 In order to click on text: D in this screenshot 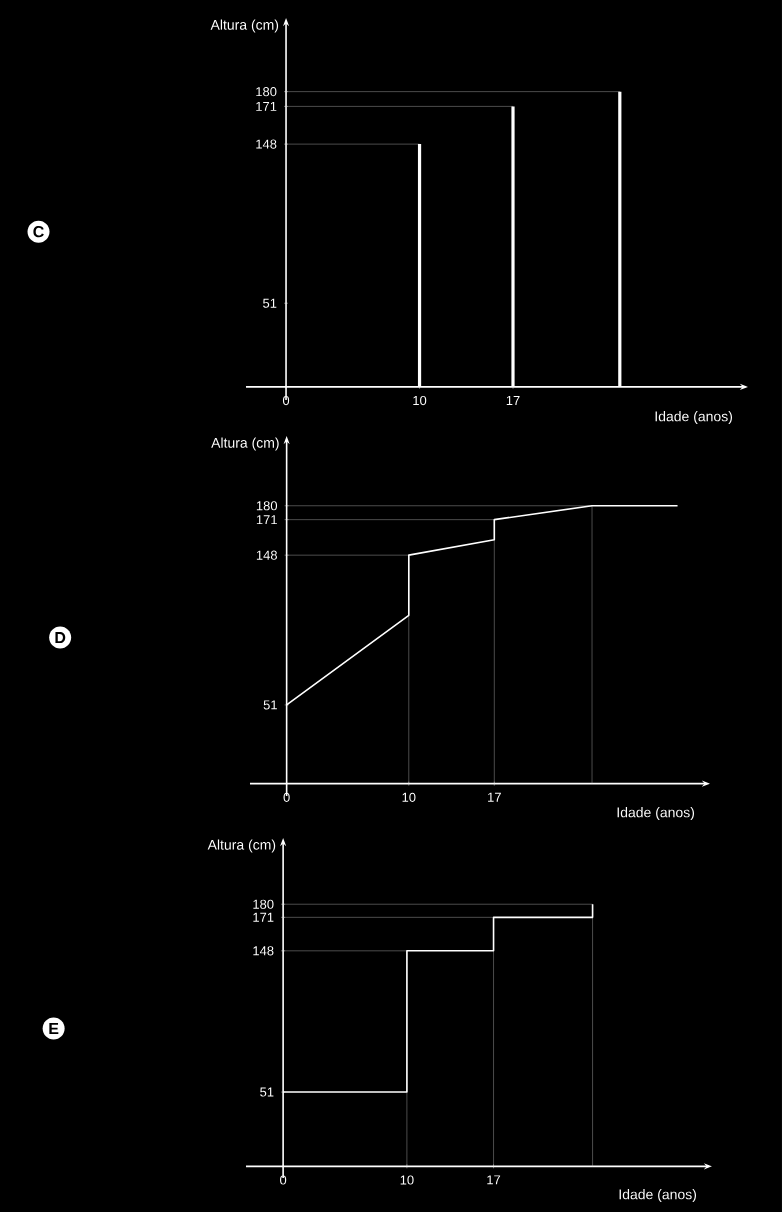, I will do `click(60, 638)`.